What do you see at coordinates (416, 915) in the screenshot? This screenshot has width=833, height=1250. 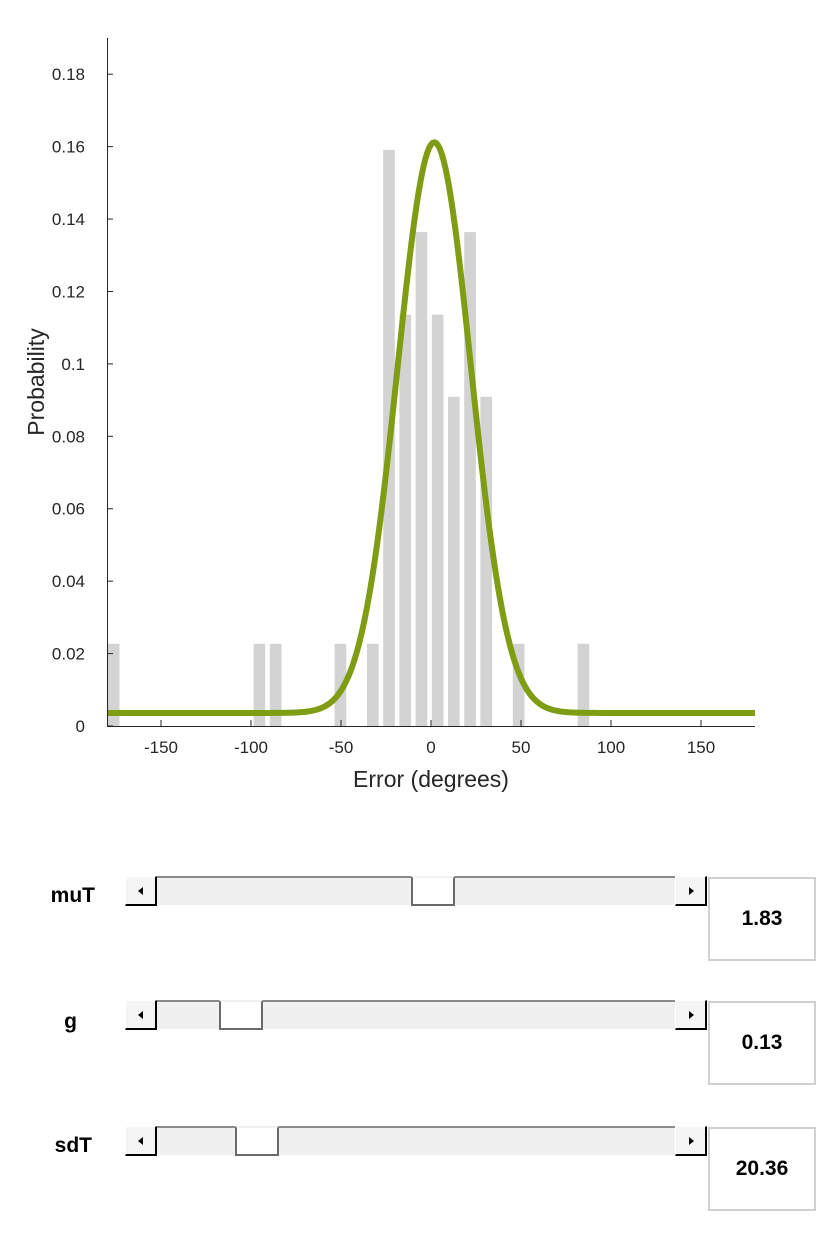 I see `muT-control: muT 1.83` at bounding box center [416, 915].